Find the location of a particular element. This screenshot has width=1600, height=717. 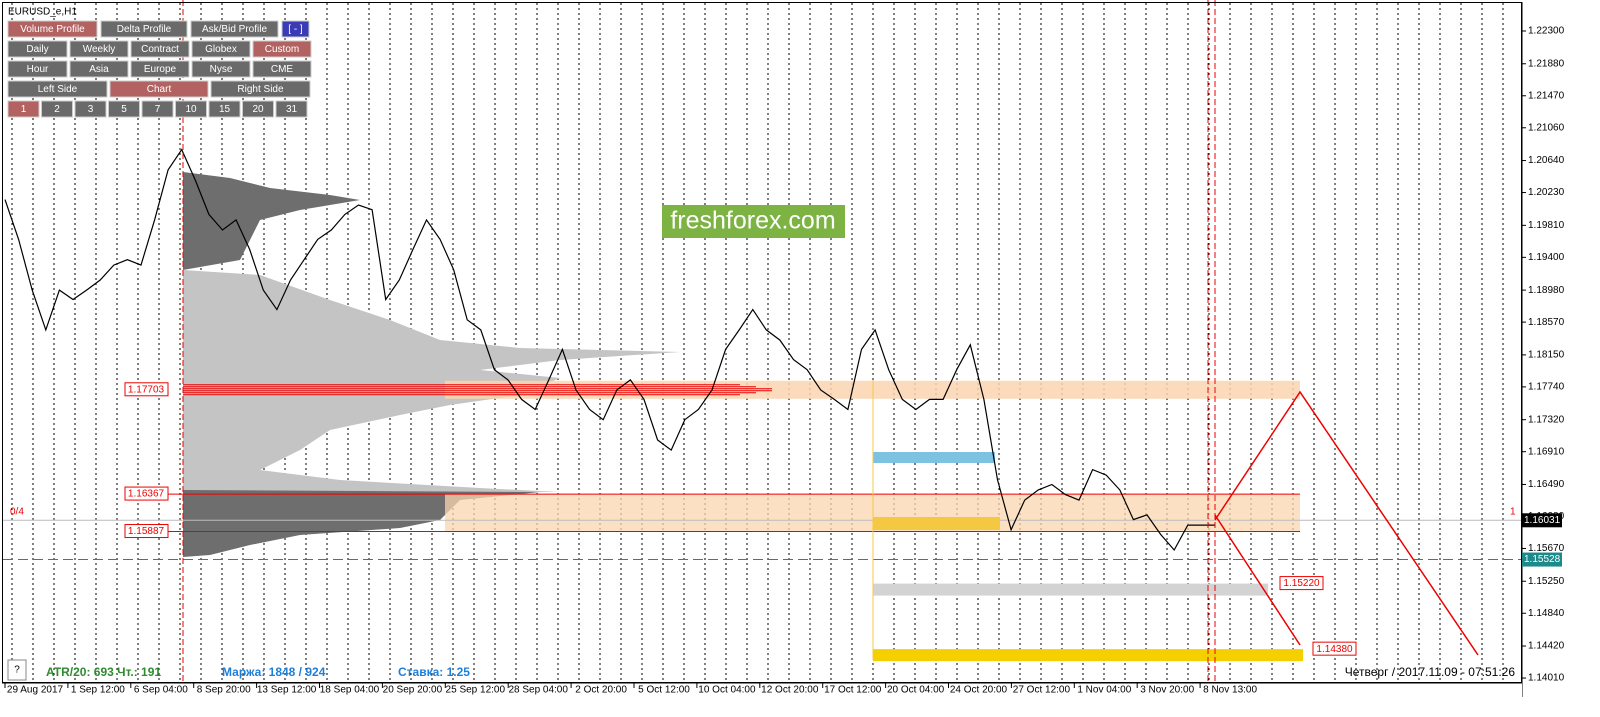

help-label: ? is located at coordinates (17, 670).